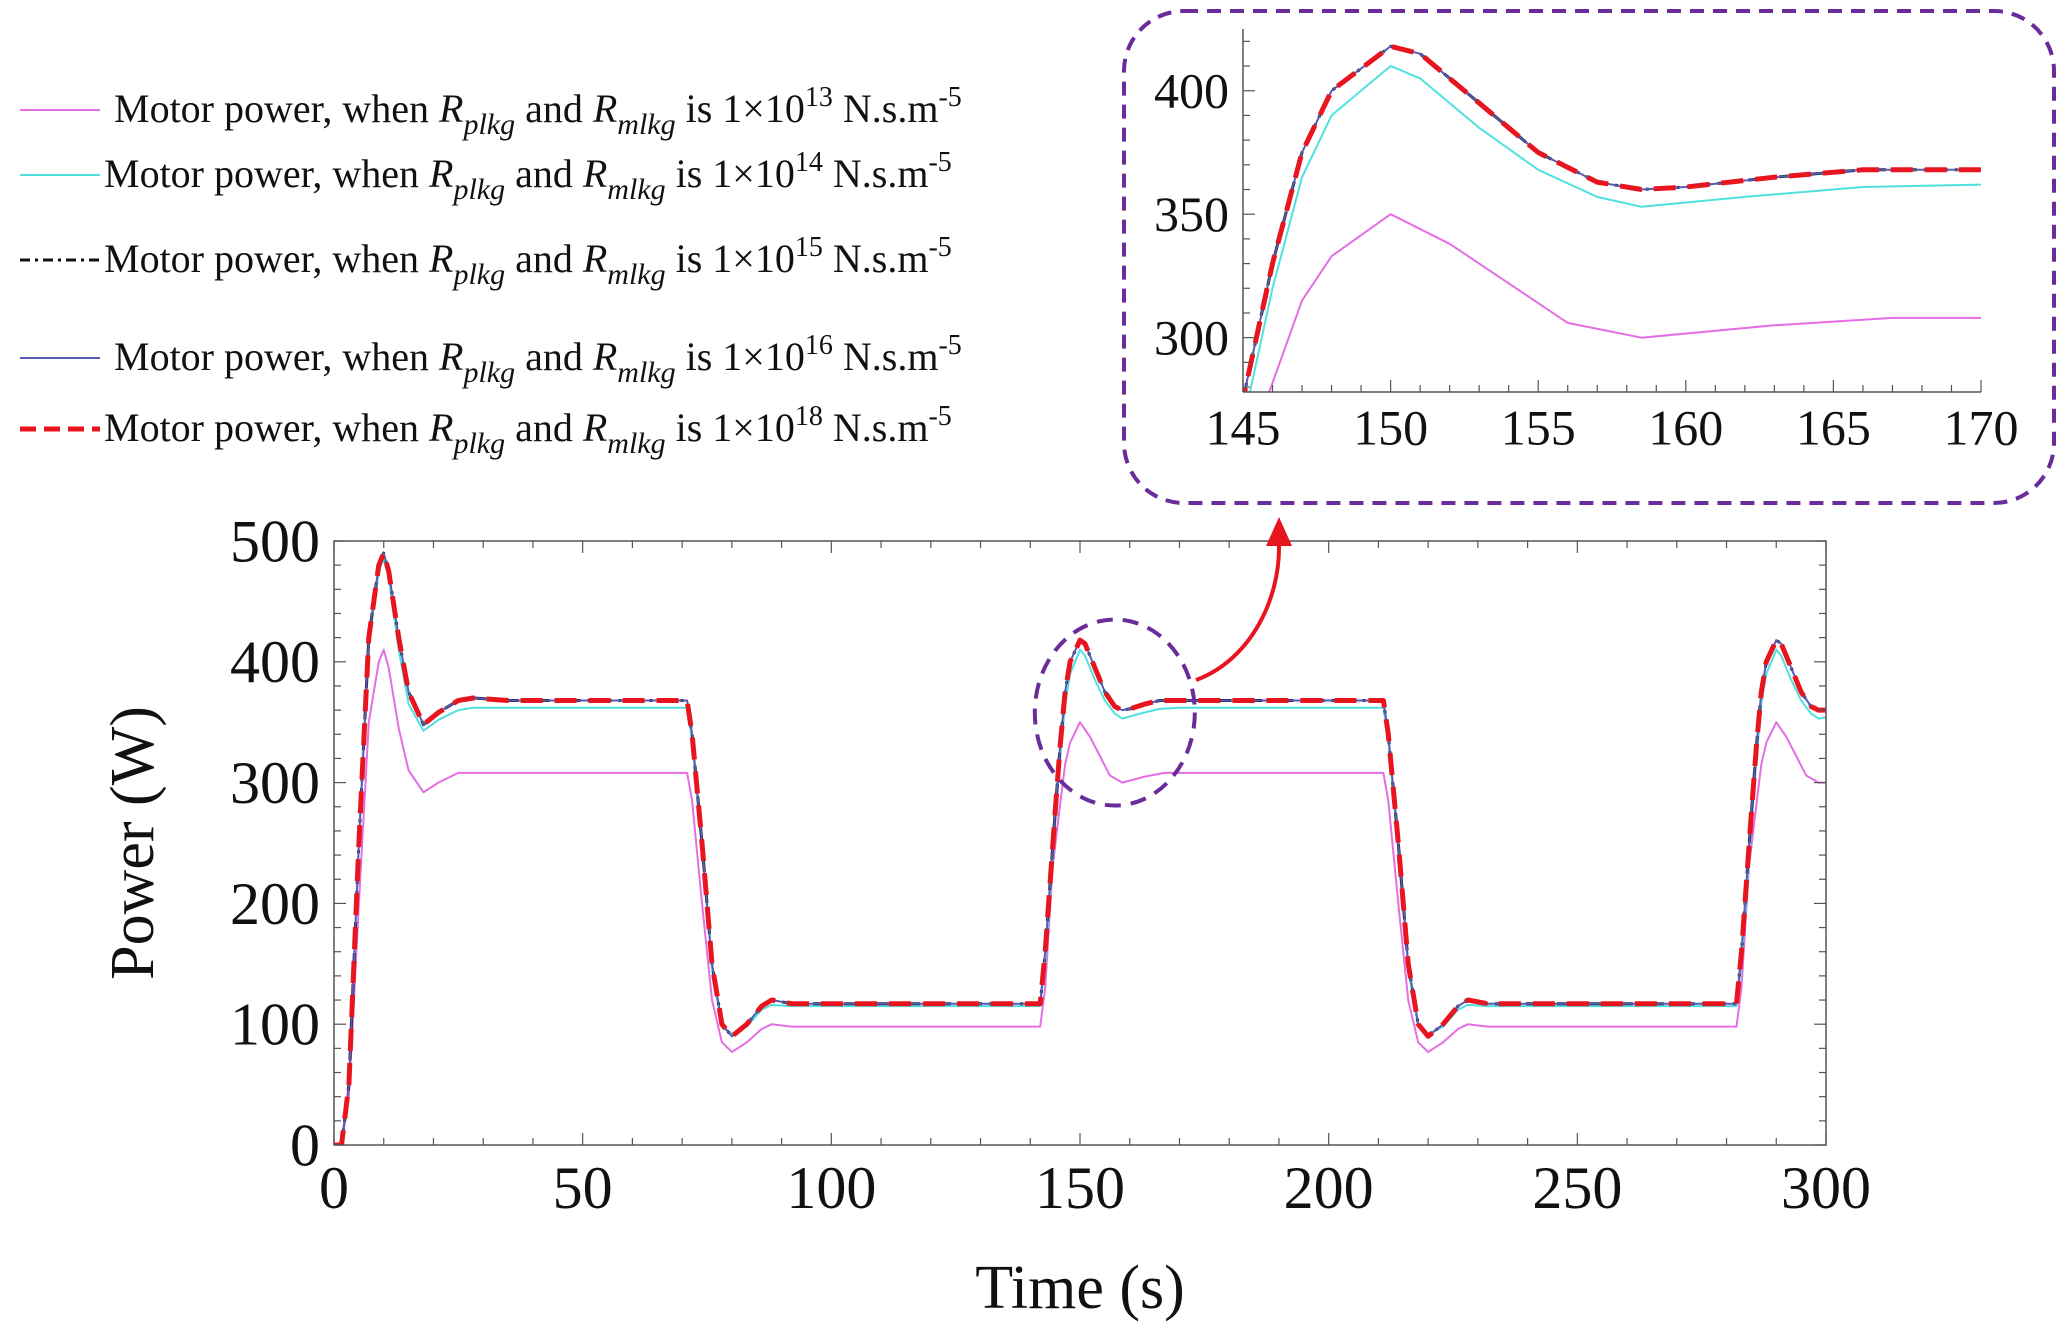 This screenshot has width=2067, height=1329. I want to click on zoom-arrow-head, so click(1279, 531).